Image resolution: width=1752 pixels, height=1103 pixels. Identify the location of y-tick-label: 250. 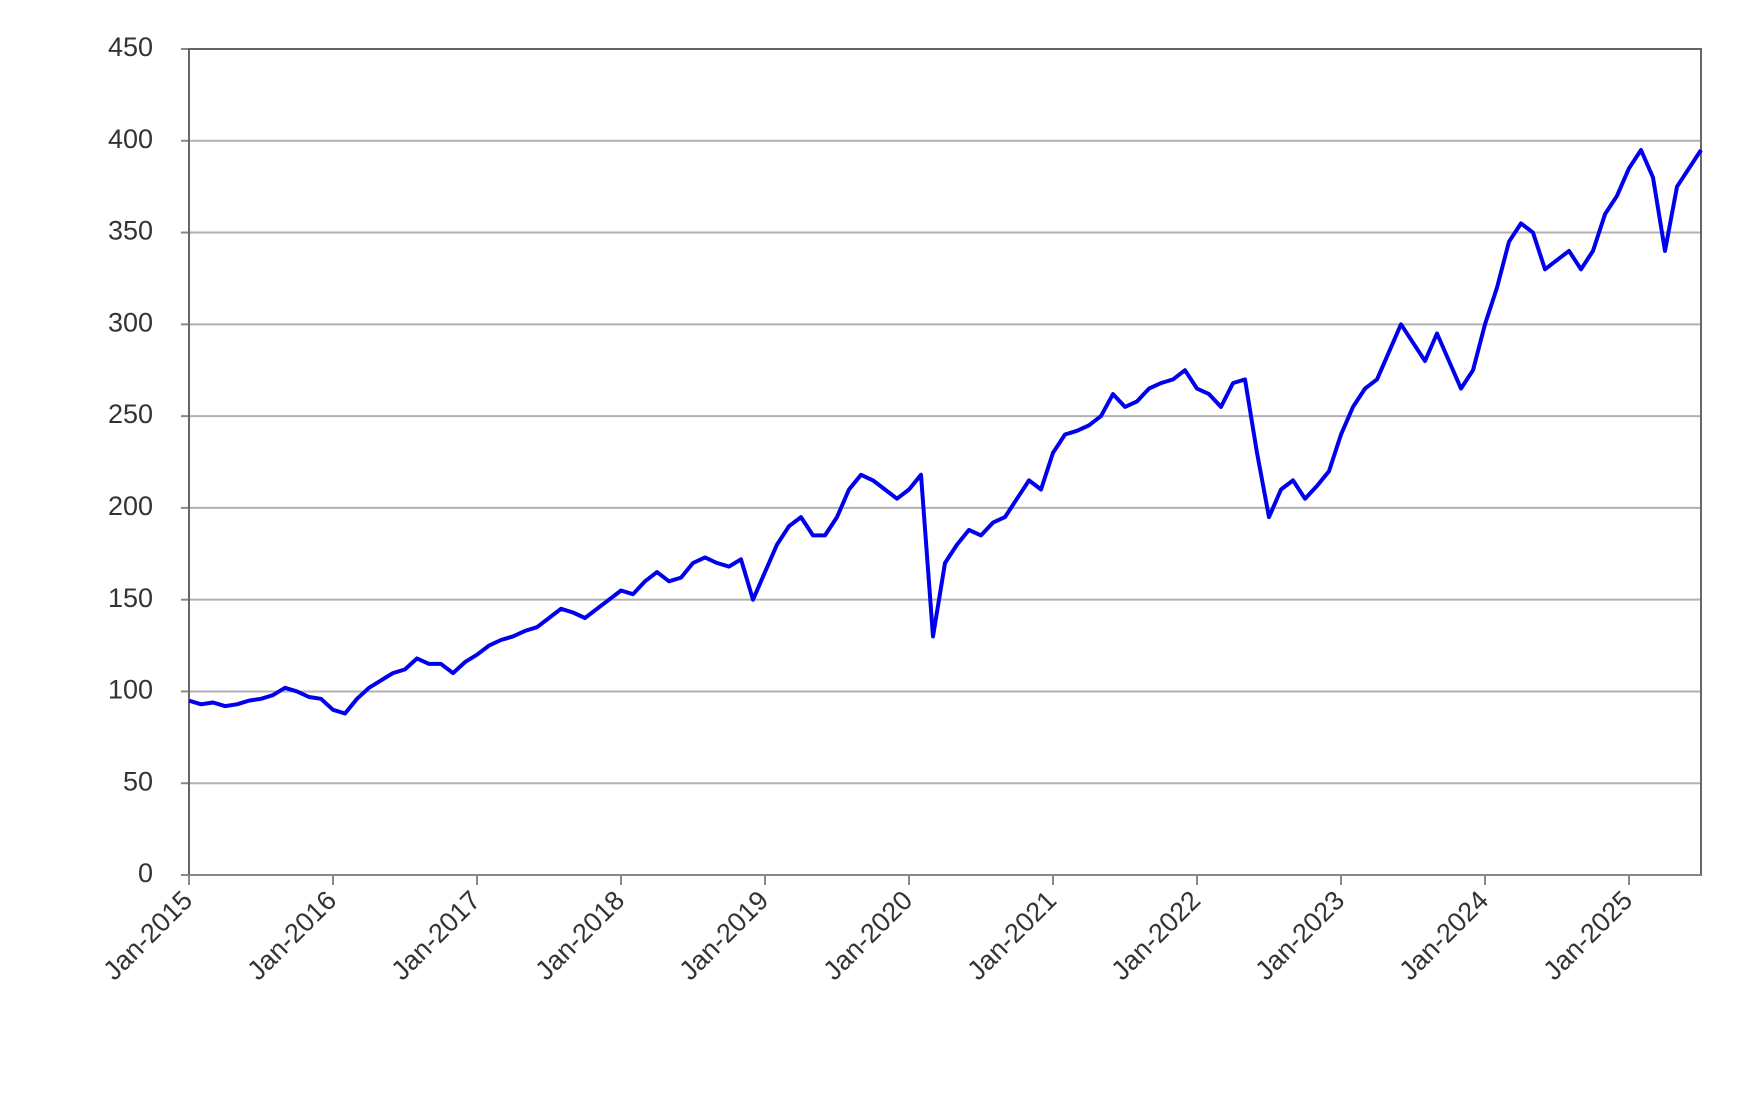
(130, 414).